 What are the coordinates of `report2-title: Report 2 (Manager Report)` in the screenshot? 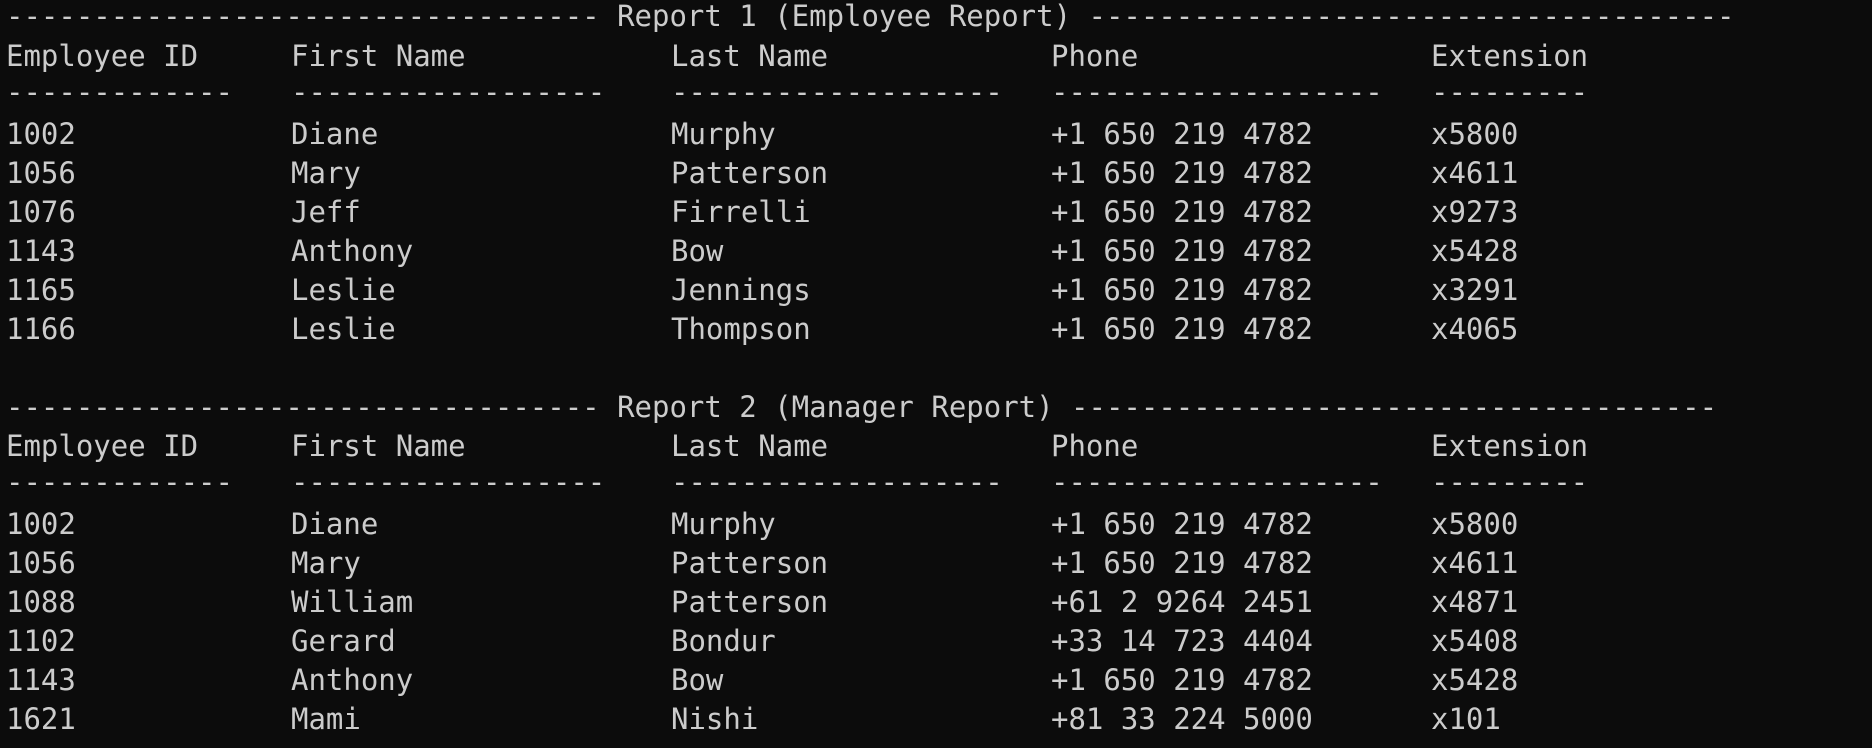 It's located at (835, 407).